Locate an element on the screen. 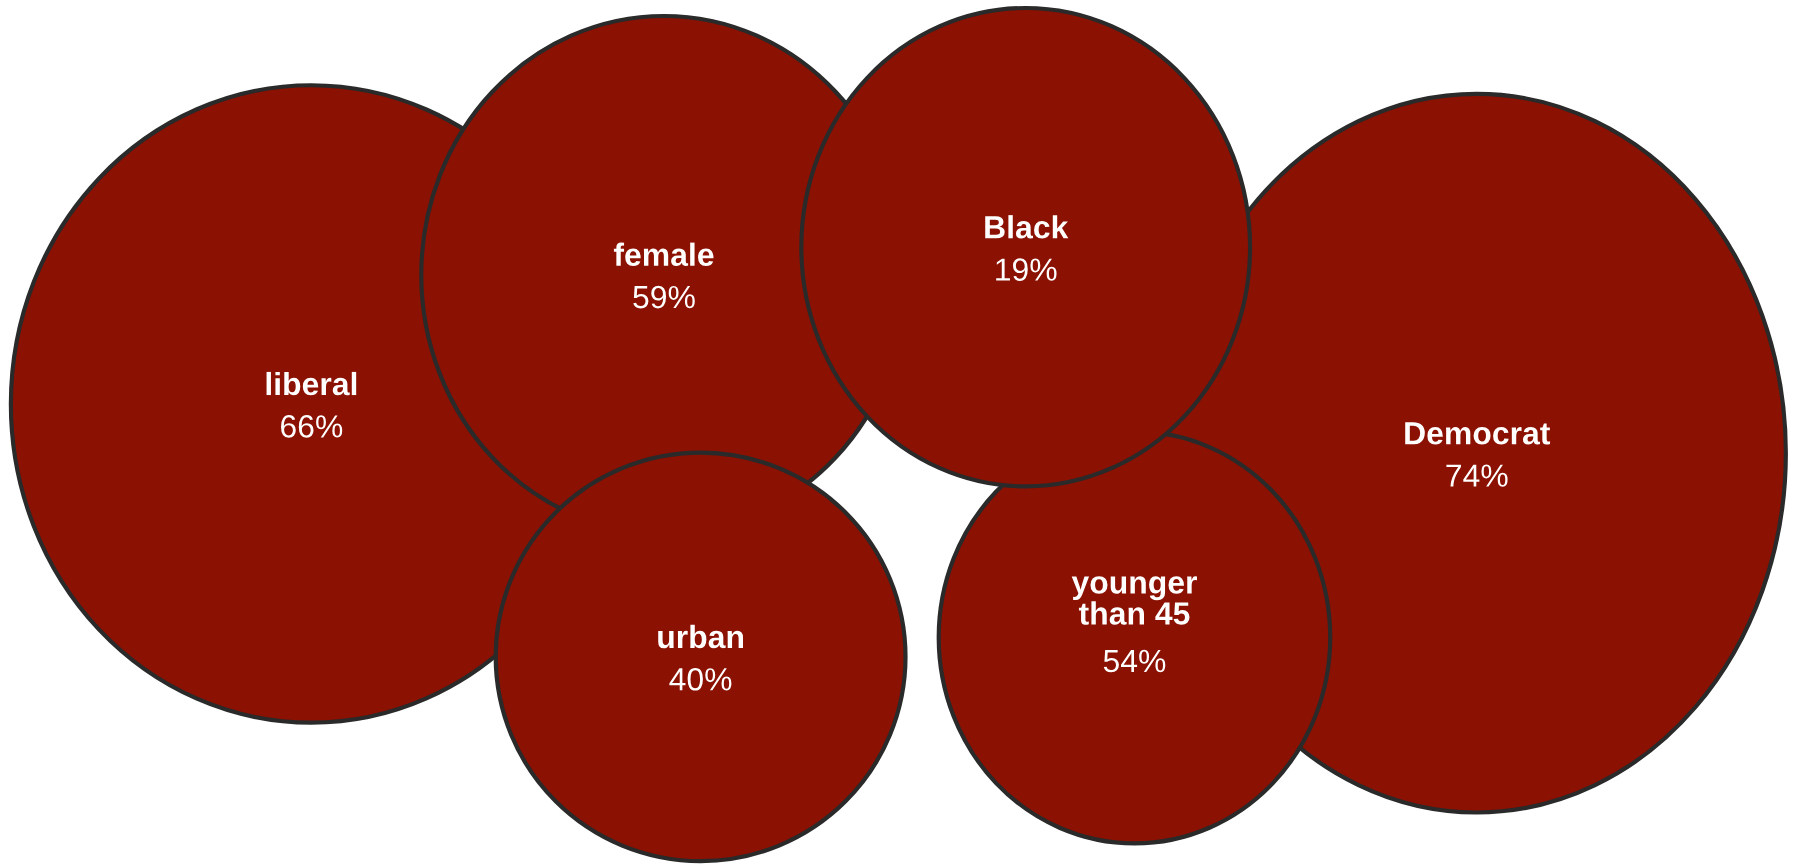  category-label: liberal is located at coordinates (311, 383).